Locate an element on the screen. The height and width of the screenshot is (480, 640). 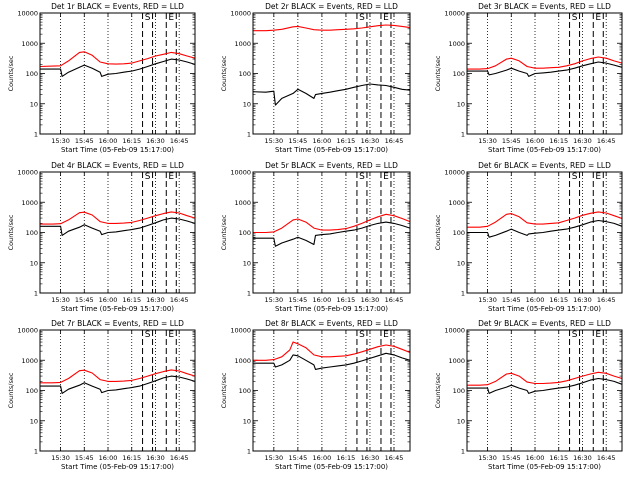
chart-title: Det 5r BLACK = Events, RED = LLD is located at coordinates (331, 165).